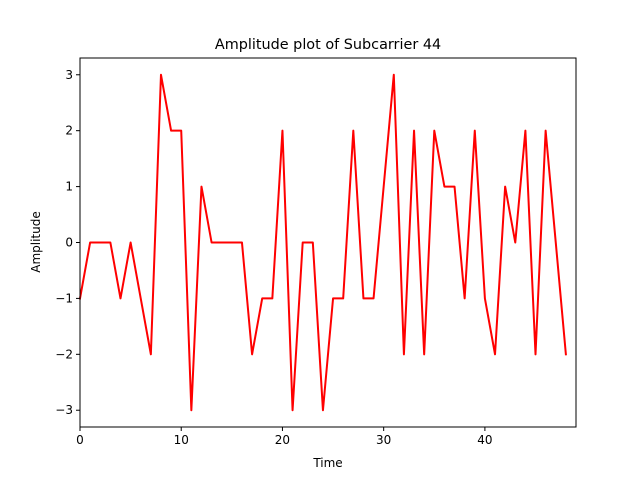 This screenshot has height=480, width=640. What do you see at coordinates (181, 440) in the screenshot?
I see `x-tick-label: 10` at bounding box center [181, 440].